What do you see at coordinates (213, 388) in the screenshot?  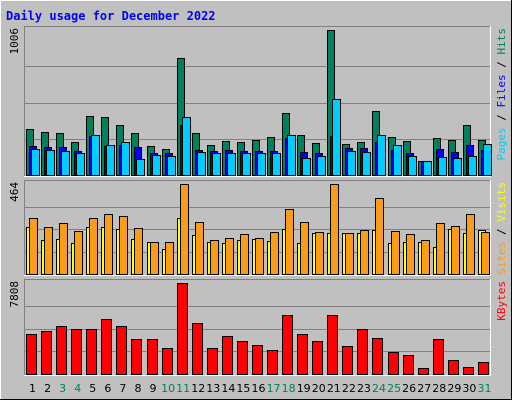 I see `day-label-13: 13` at bounding box center [213, 388].